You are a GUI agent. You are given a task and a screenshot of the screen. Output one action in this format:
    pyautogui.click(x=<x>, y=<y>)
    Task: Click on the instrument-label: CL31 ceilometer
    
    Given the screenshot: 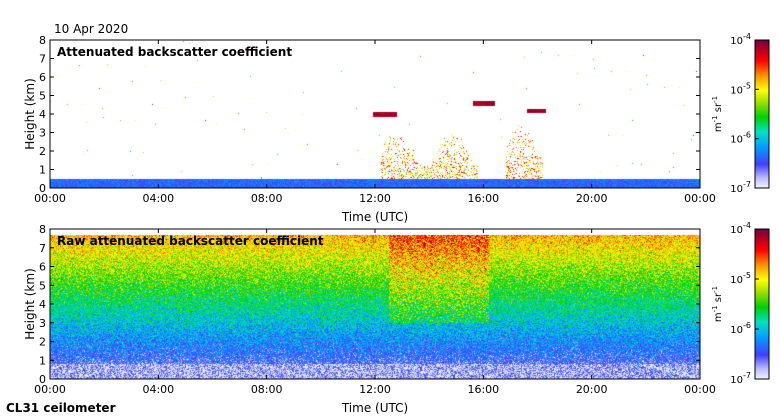 What is the action you would take?
    pyautogui.click(x=61, y=408)
    